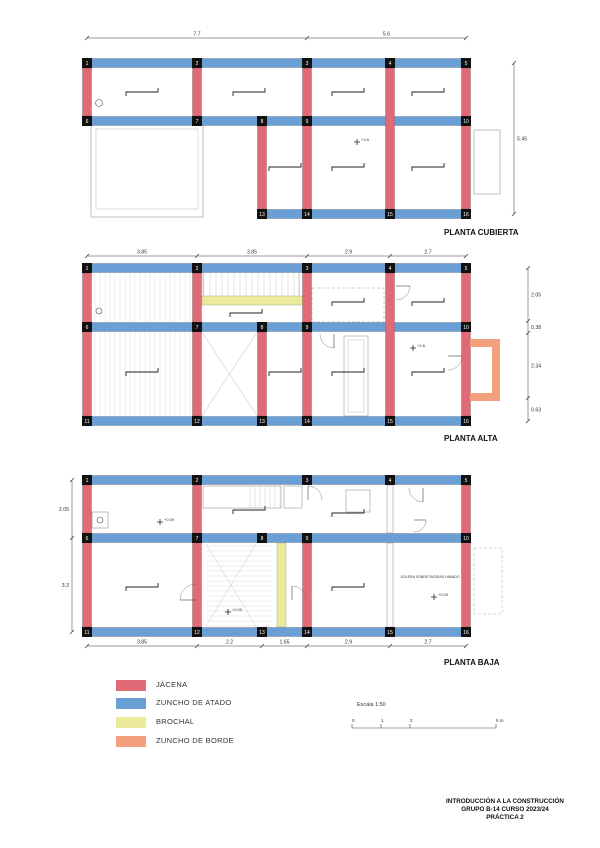 This screenshot has width=600, height=848. What do you see at coordinates (242, 497) in the screenshot?
I see `stair-outline` at bounding box center [242, 497].